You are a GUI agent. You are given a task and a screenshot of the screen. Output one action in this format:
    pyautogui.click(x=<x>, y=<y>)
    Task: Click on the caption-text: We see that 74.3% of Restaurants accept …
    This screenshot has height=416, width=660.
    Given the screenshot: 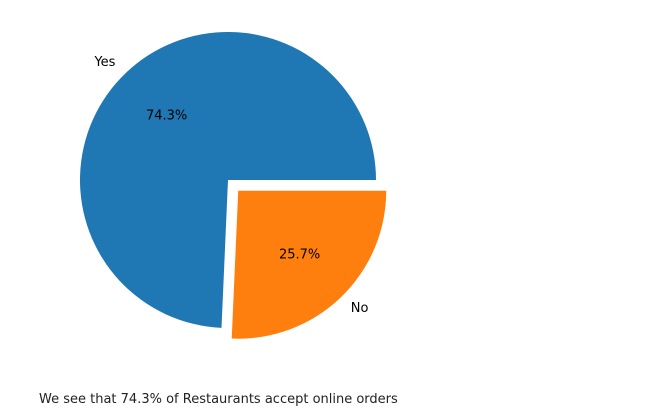 What is the action you would take?
    pyautogui.click(x=218, y=399)
    